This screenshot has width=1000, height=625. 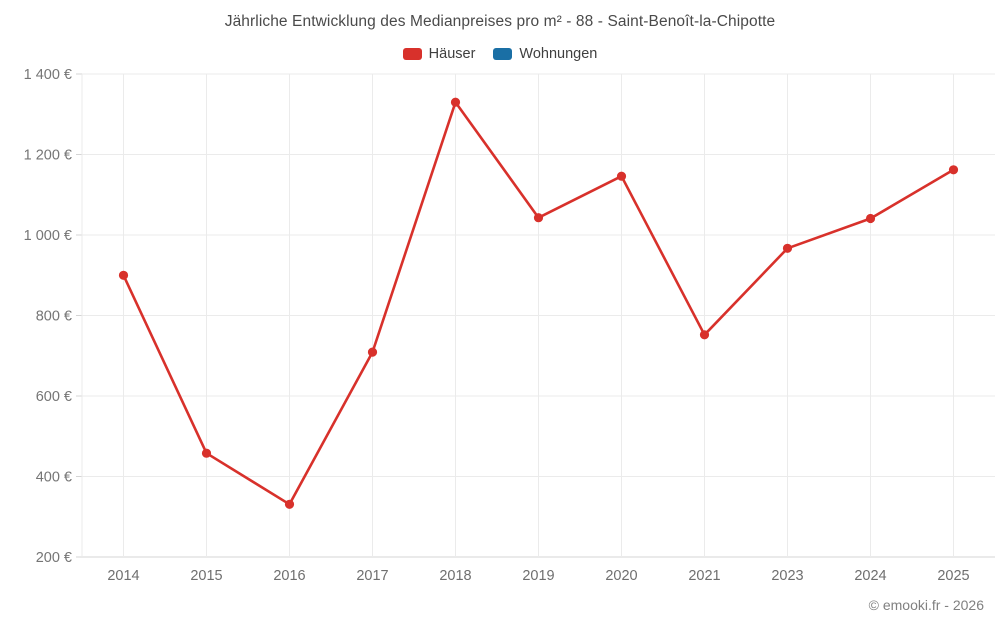 What do you see at coordinates (123, 275) in the screenshot?
I see `data-point-2014` at bounding box center [123, 275].